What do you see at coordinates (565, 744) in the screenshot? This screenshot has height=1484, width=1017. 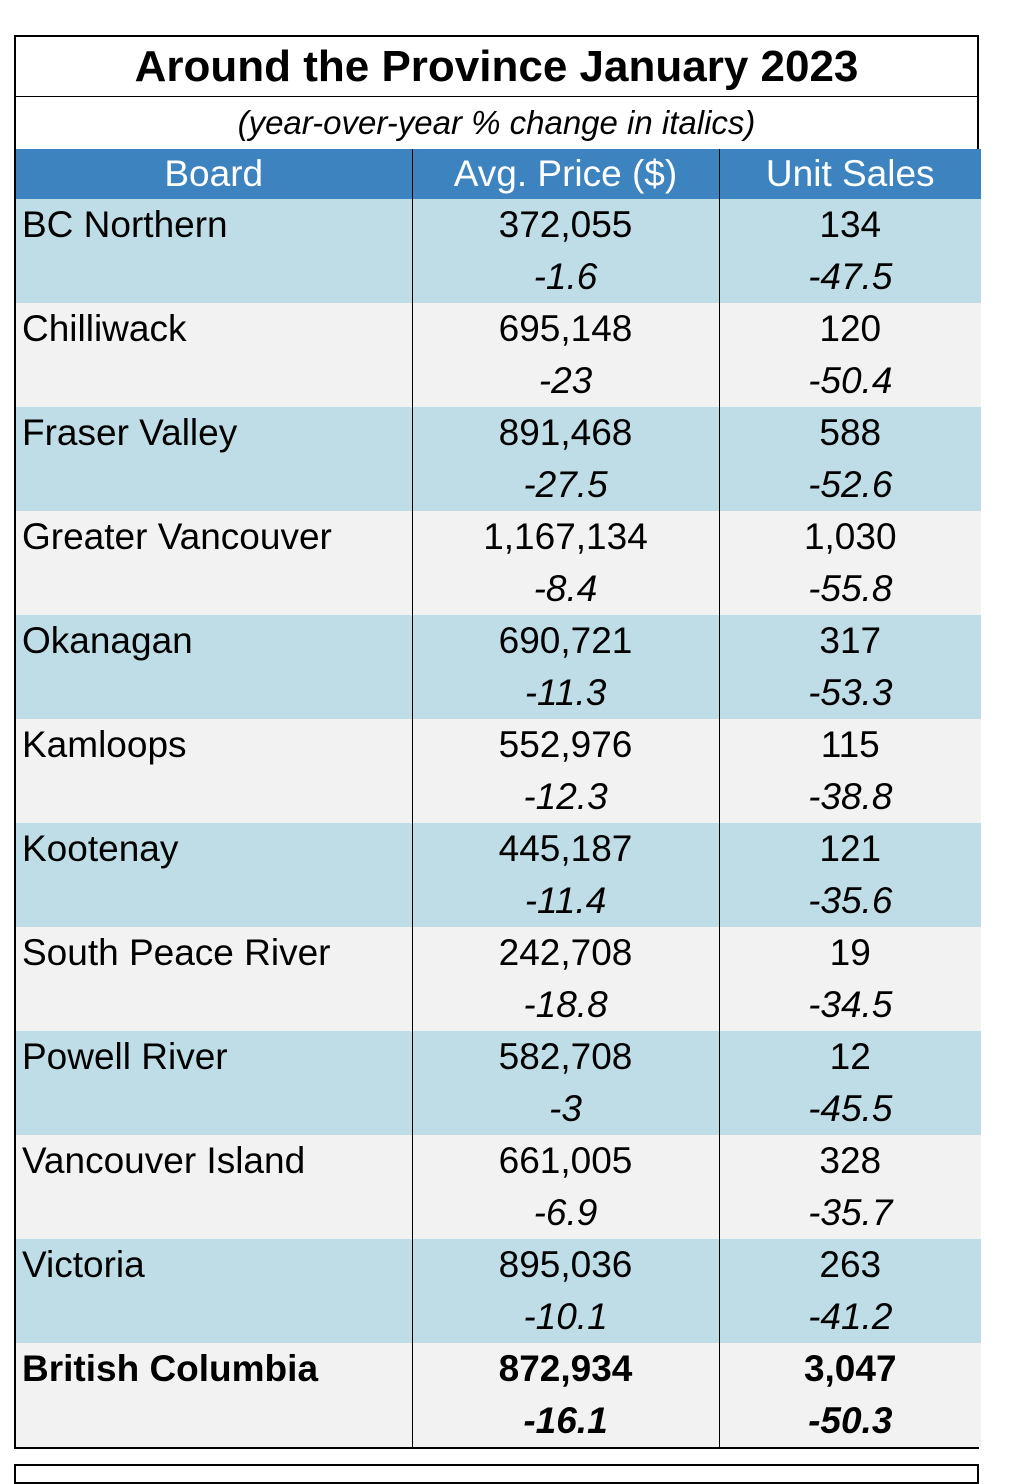 I see `avg-price-value: 552,976` at bounding box center [565, 744].